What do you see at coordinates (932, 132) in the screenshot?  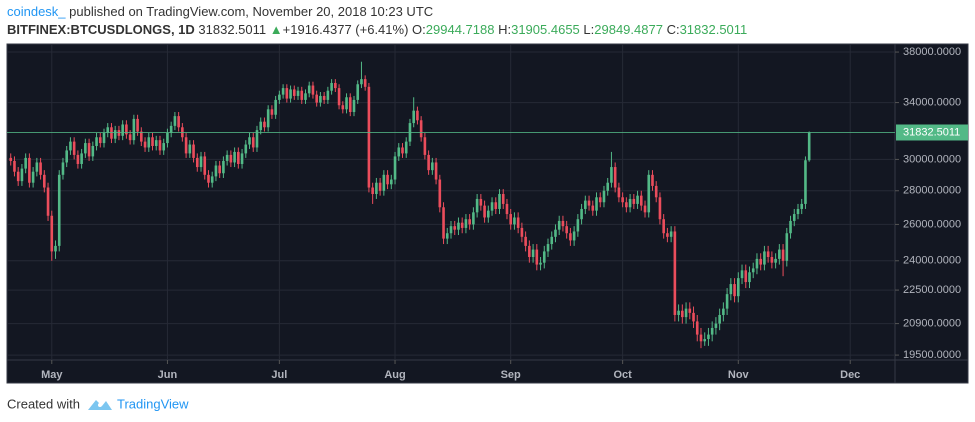 I see `last-price-box` at bounding box center [932, 132].